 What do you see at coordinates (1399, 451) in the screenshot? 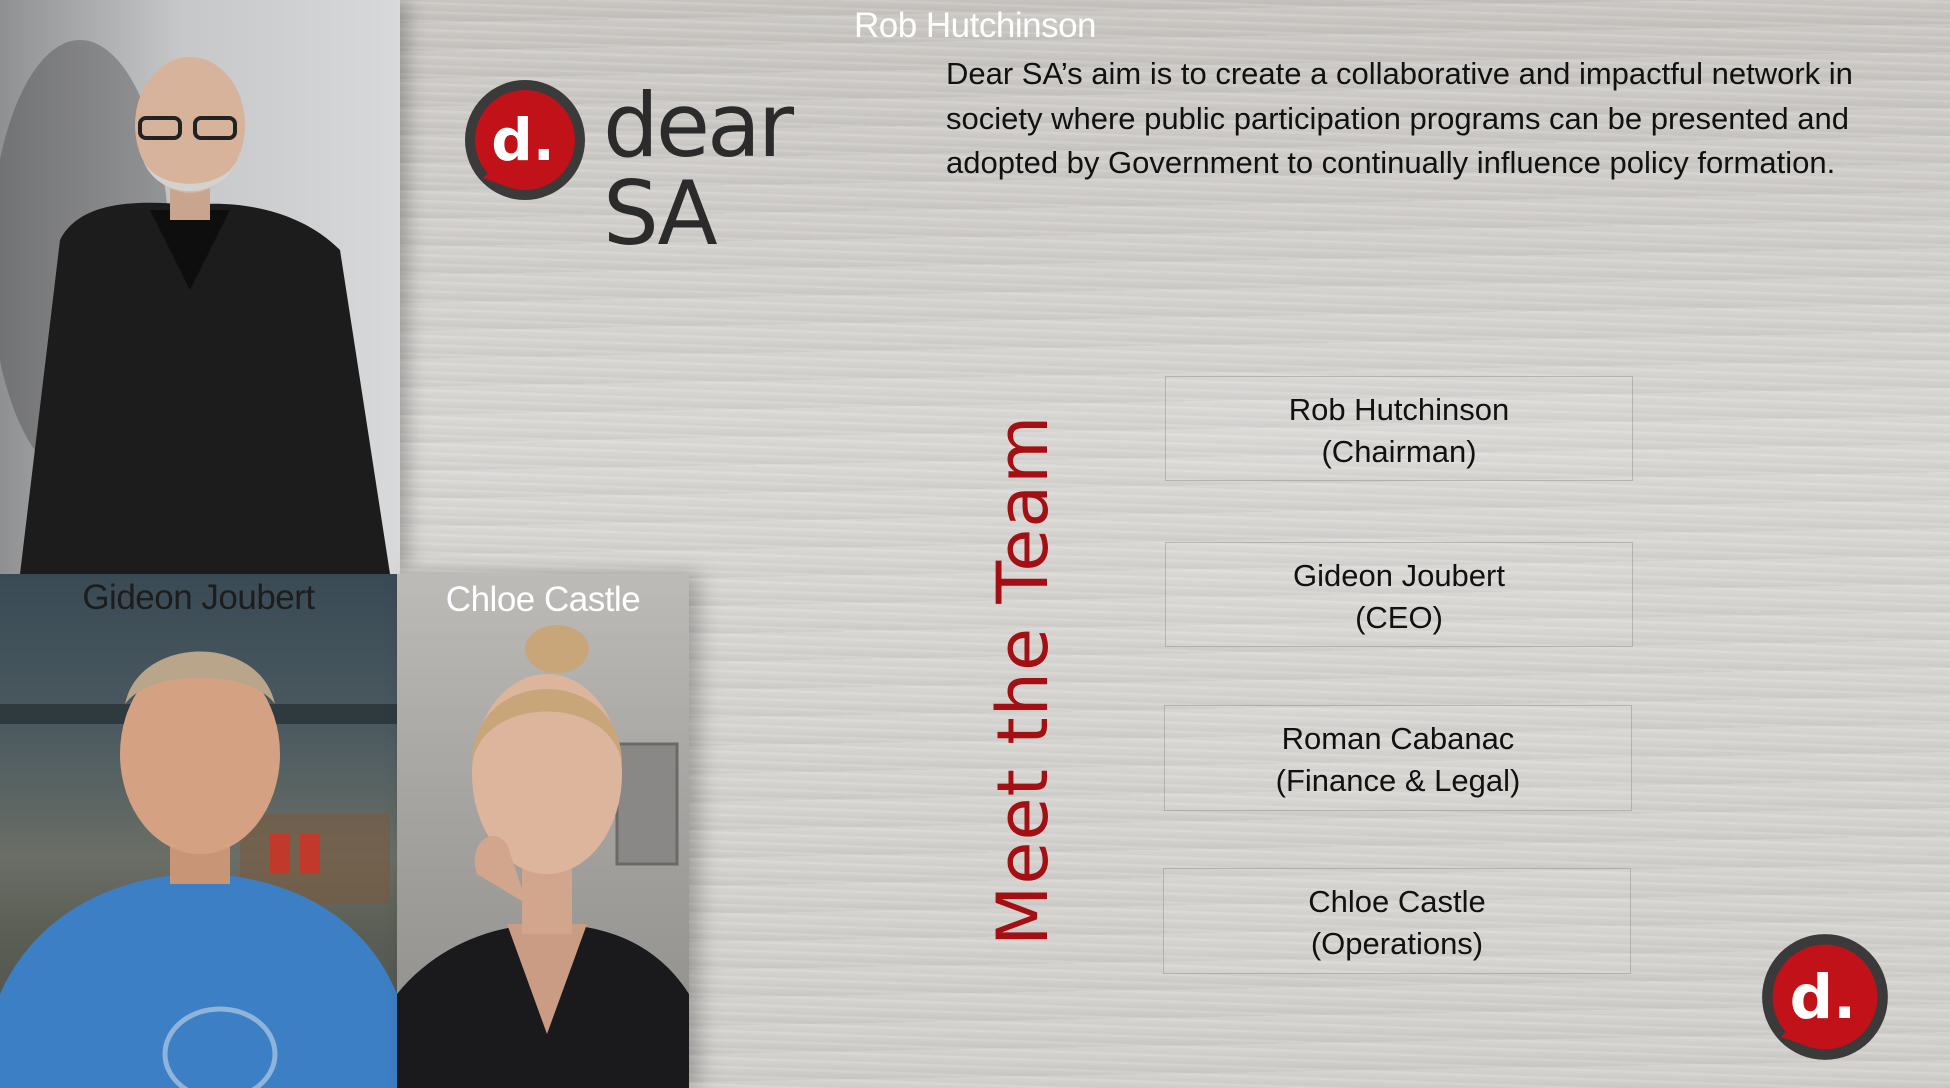
I see `team-member-role: (Chairman)` at bounding box center [1399, 451].